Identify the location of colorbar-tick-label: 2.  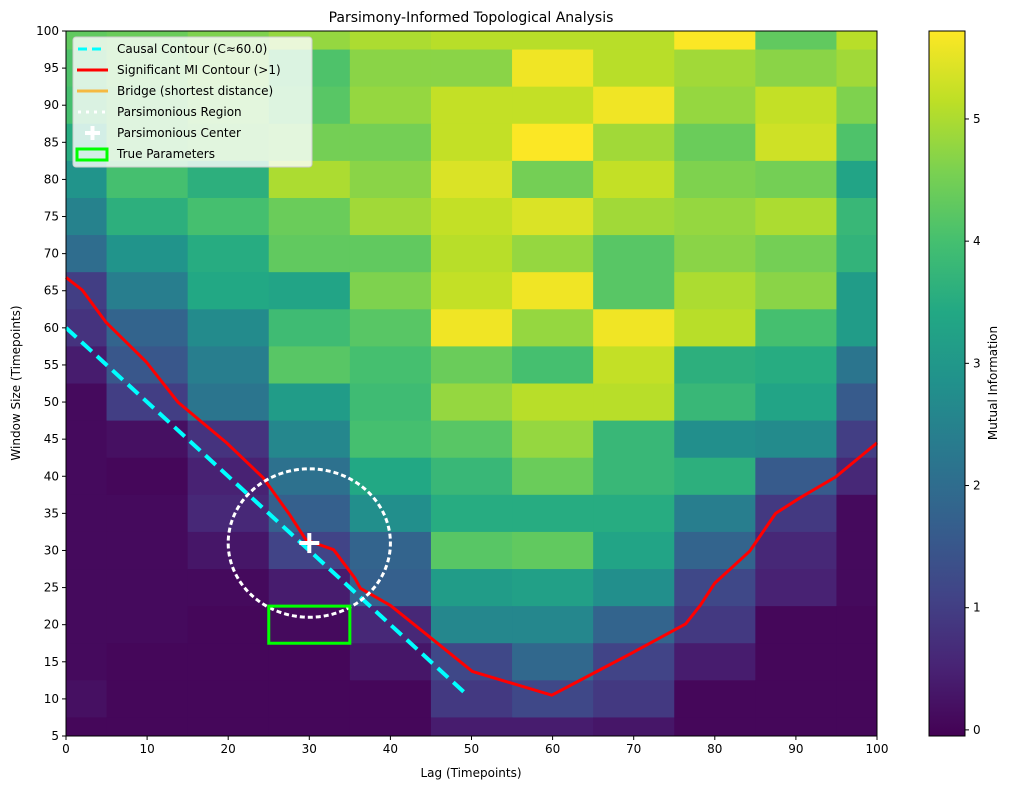
(977, 486).